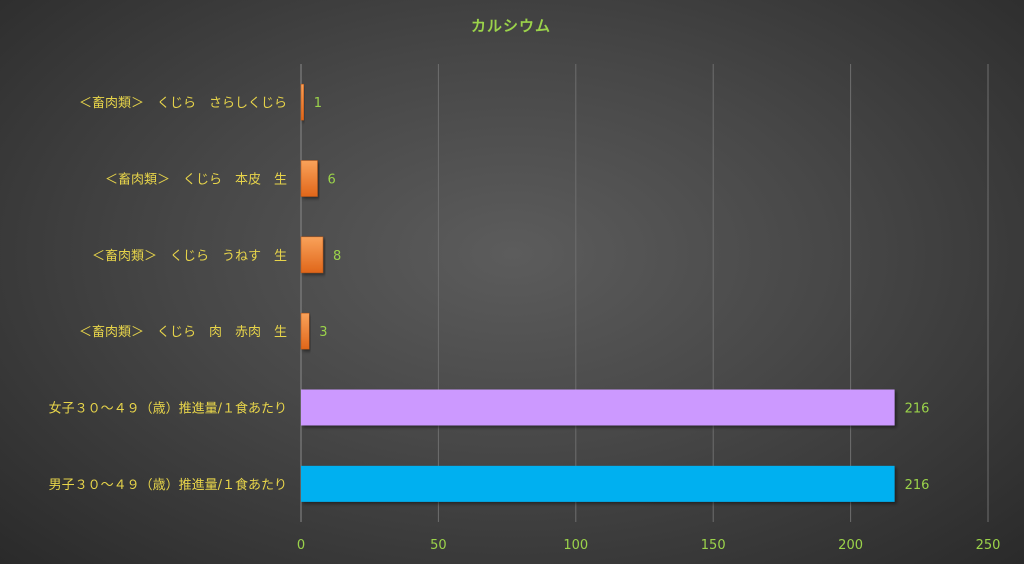 The height and width of the screenshot is (564, 1024). Describe the element at coordinates (168, 409) in the screenshot. I see `category-label: 女子３０～４９（歳）推進量/１食あたり` at that location.